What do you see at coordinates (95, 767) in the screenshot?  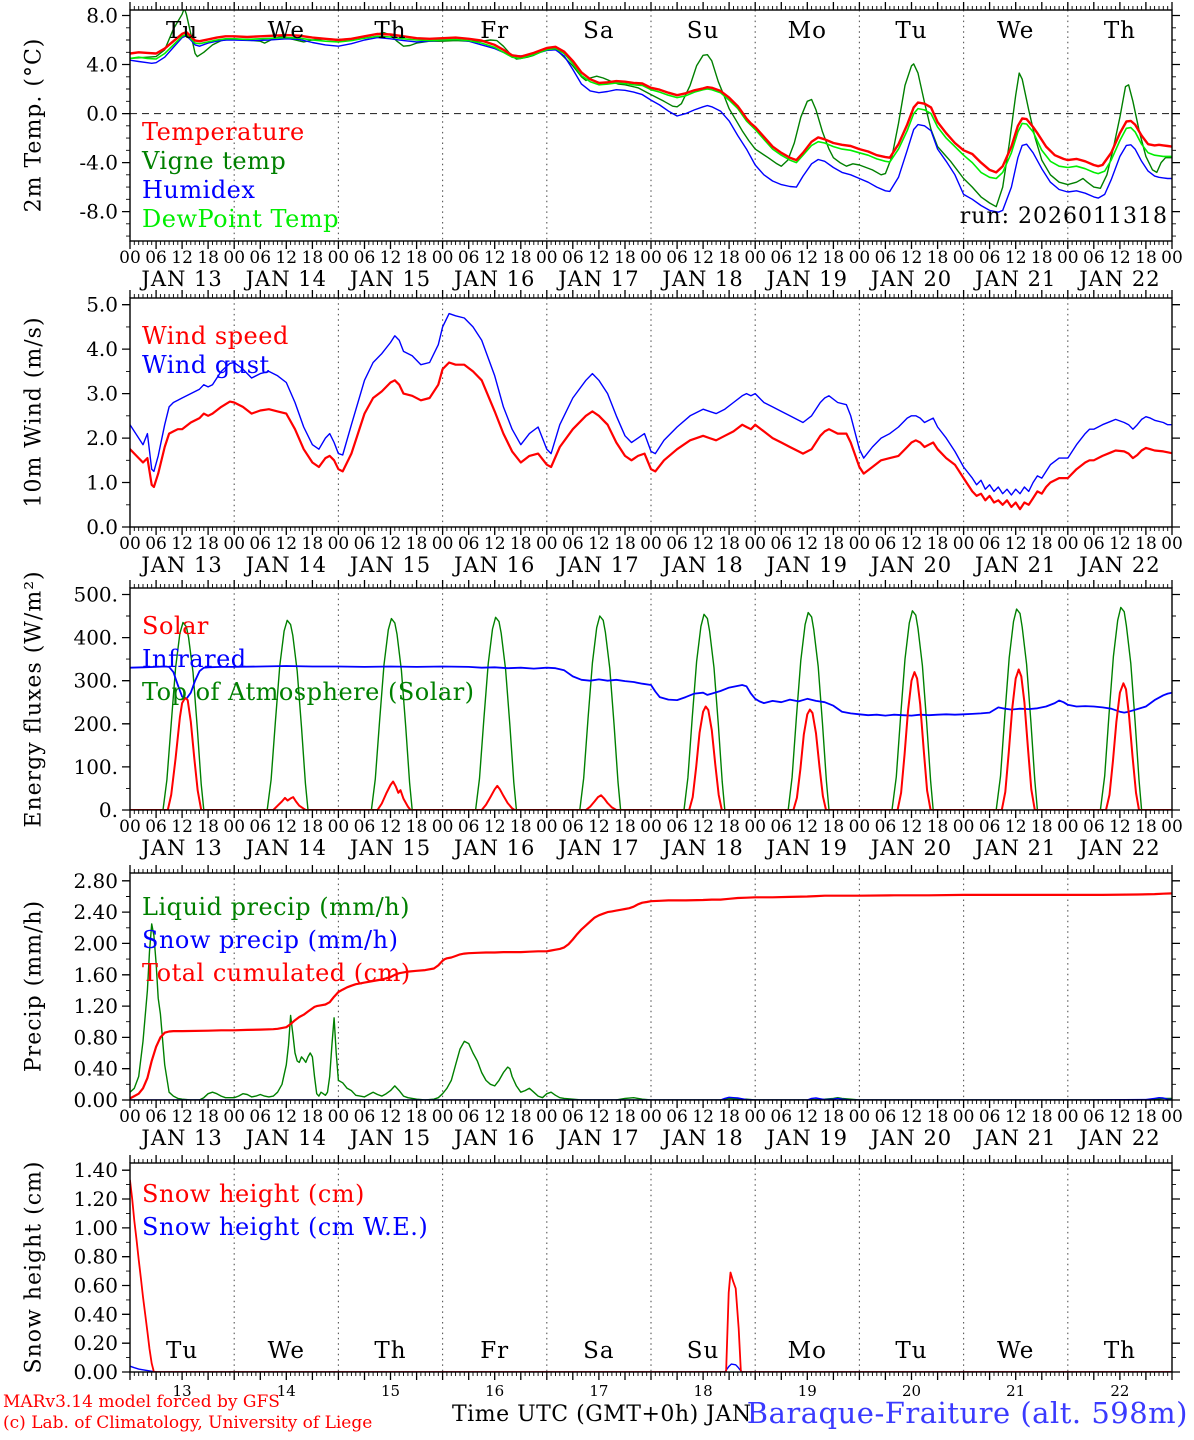 I see `y-tick-label: 100.` at bounding box center [95, 767].